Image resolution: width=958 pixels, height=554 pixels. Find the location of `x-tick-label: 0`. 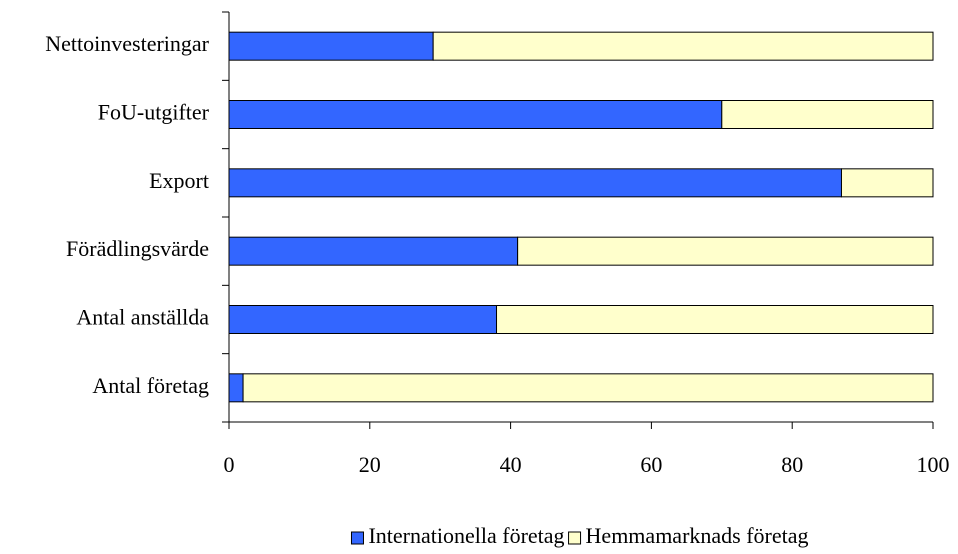

x-tick-label: 0 is located at coordinates (229, 464).